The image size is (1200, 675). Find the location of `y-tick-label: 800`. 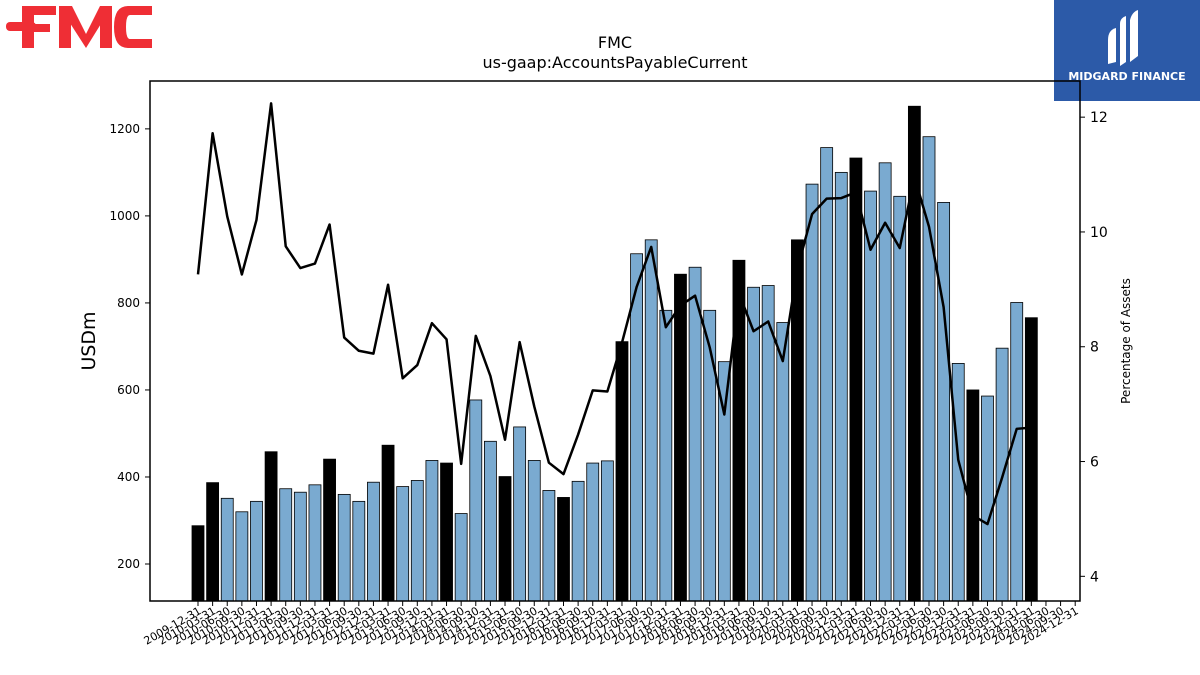

y-tick-label: 800 is located at coordinates (128, 303).